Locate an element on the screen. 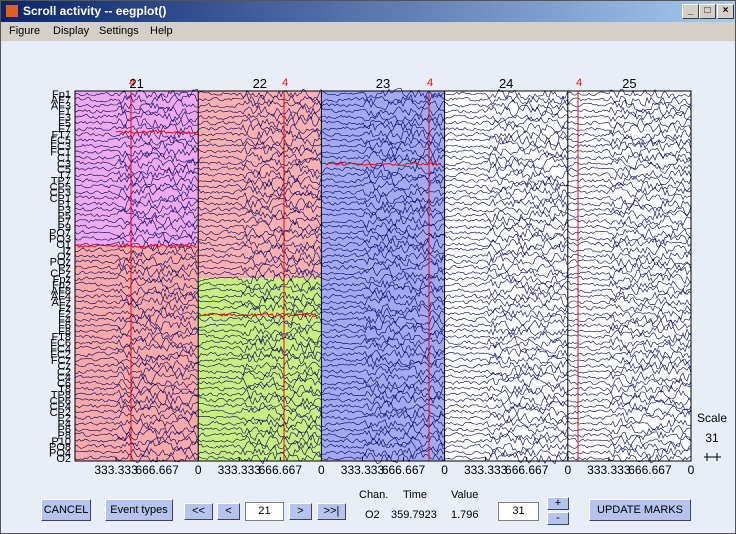 The width and height of the screenshot is (736, 534). app-icon is located at coordinates (12, 11).